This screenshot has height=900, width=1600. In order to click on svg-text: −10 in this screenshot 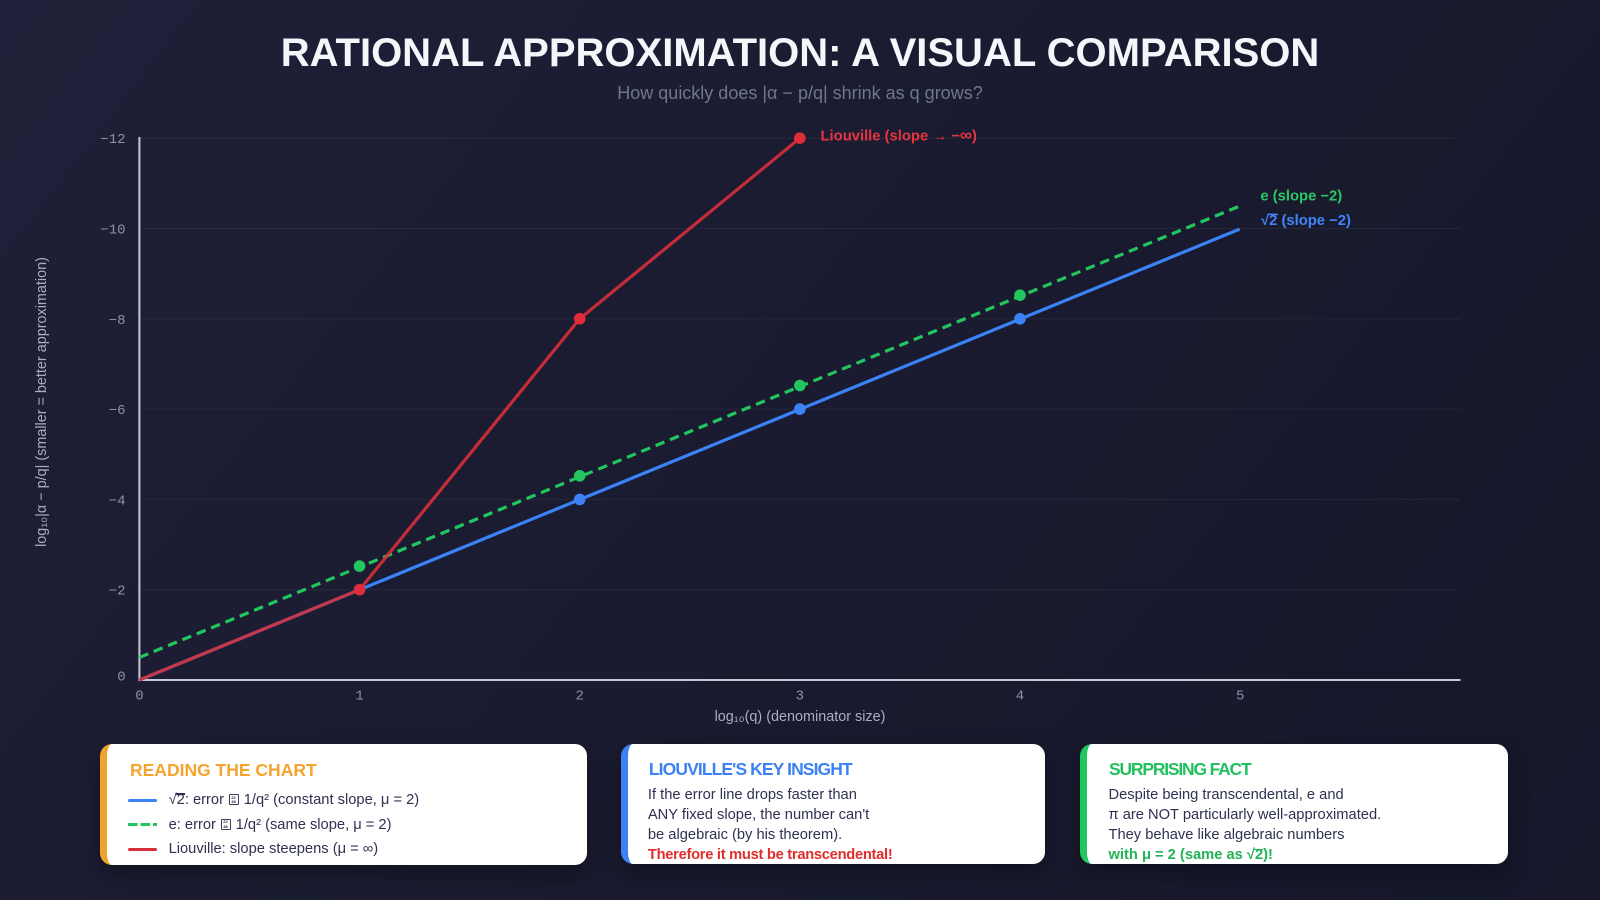, I will do `click(112, 231)`.